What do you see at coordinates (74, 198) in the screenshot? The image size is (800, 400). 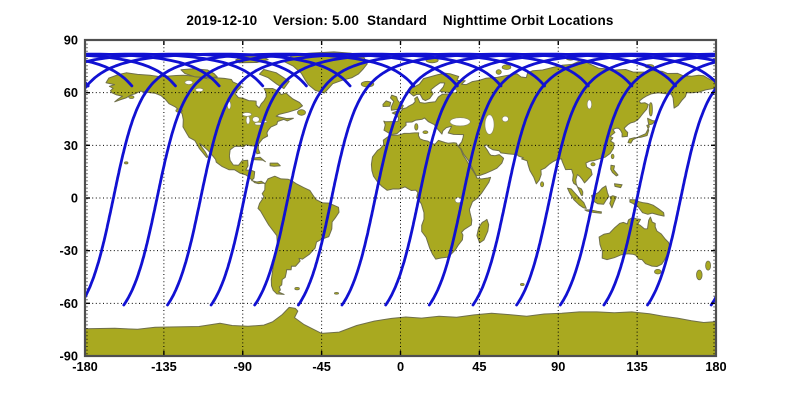 I see `y-tick-label: 0` at bounding box center [74, 198].